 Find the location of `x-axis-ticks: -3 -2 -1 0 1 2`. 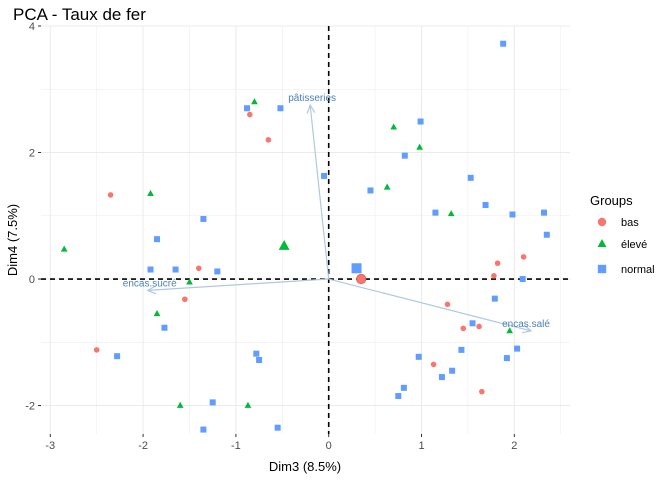

x-axis-ticks: -3 -2 -1 0 1 2 is located at coordinates (281, 443).